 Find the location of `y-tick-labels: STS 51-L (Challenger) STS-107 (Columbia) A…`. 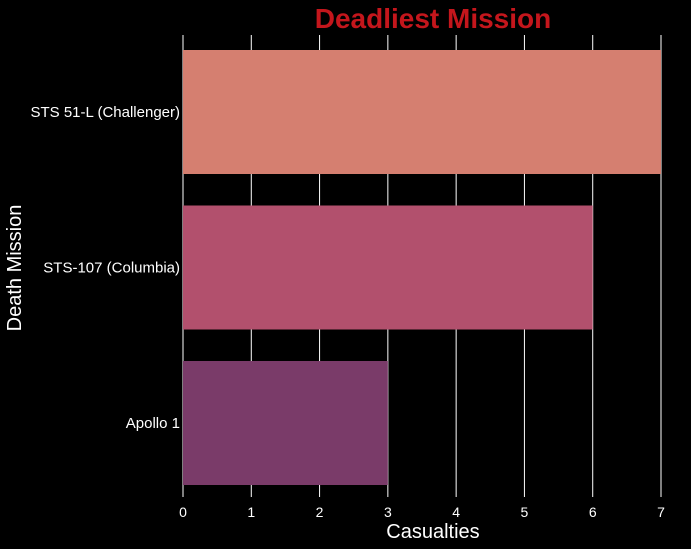

y-tick-labels: STS 51-L (Challenger) STS-107 (Columbia) A… is located at coordinates (105, 268).